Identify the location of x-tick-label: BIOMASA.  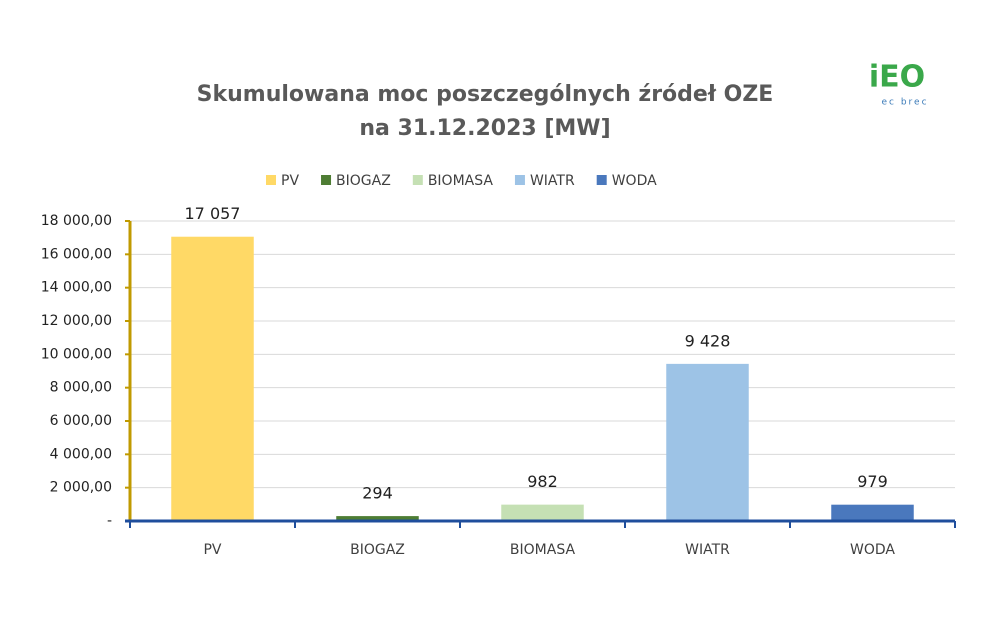
(543, 550).